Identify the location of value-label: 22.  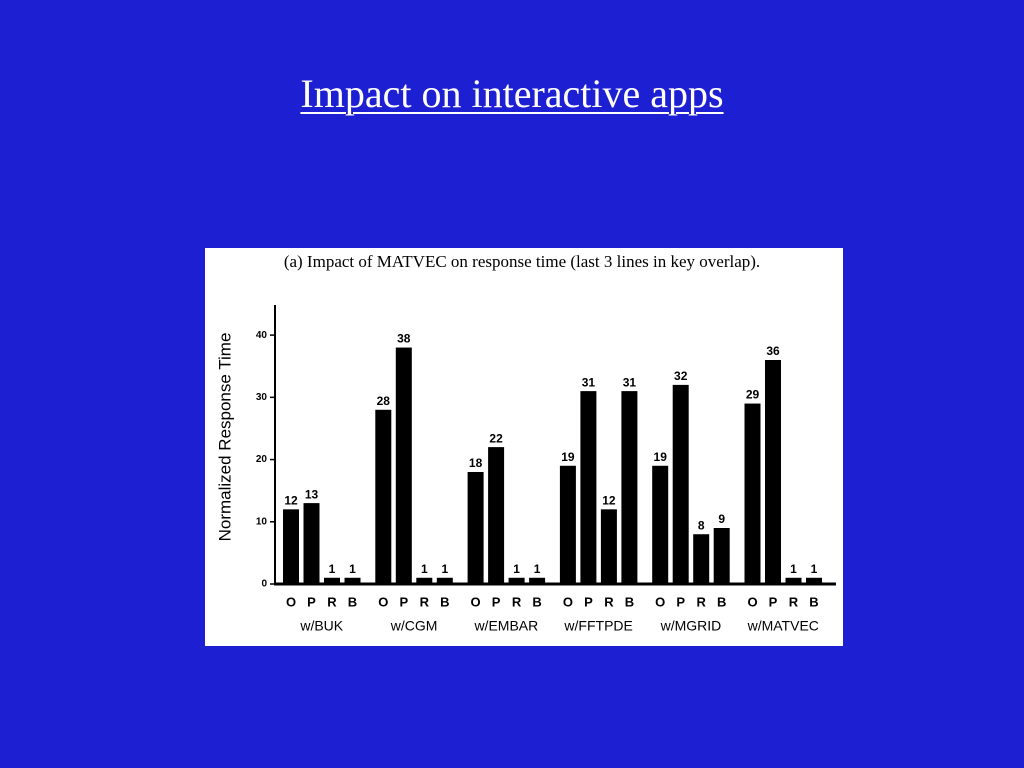
(496, 438).